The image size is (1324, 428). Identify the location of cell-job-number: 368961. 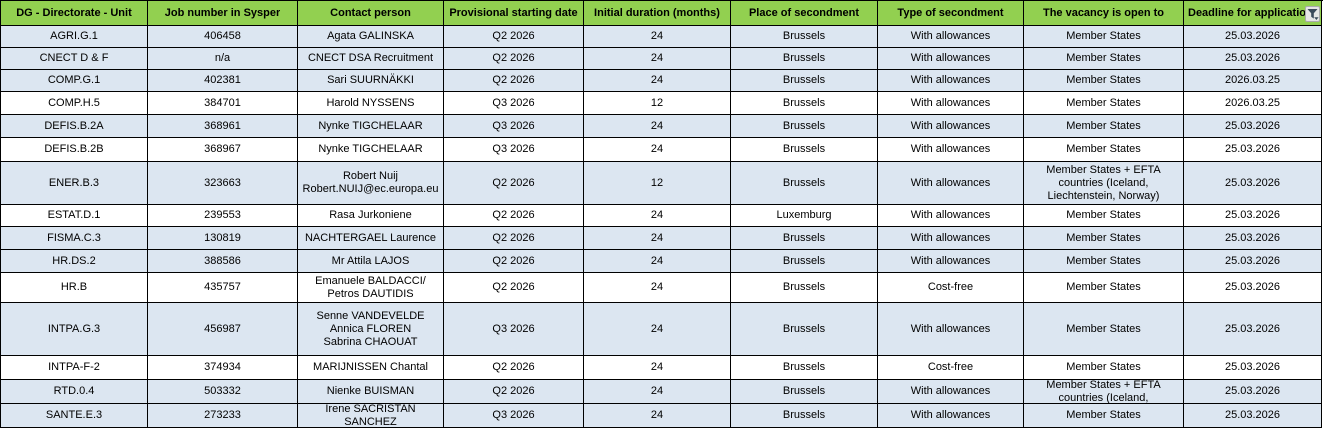
(223, 126).